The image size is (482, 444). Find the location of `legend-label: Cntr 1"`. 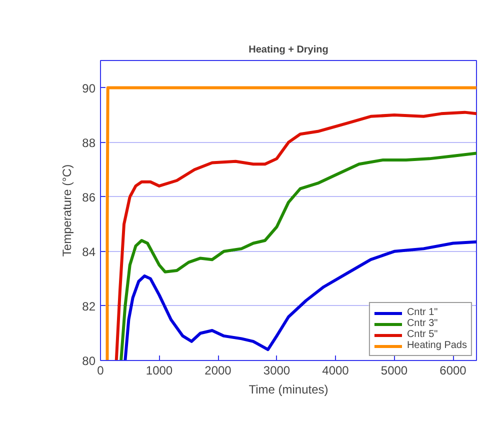

legend-label: Cntr 1" is located at coordinates (422, 312).